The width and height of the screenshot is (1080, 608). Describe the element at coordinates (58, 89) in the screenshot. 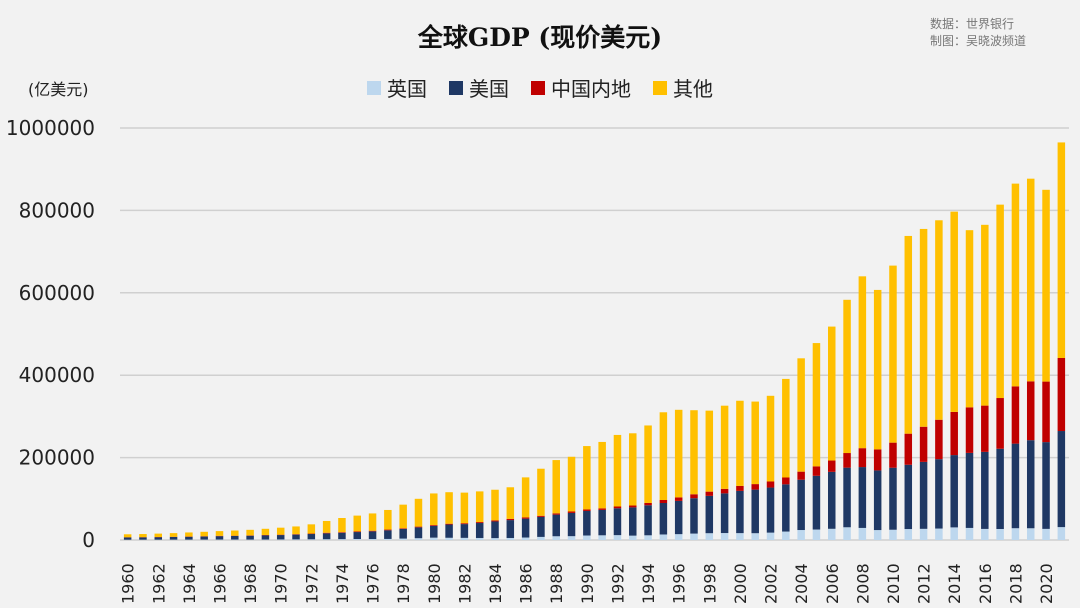

I see `y-axis-unit: (亿美元)` at that location.